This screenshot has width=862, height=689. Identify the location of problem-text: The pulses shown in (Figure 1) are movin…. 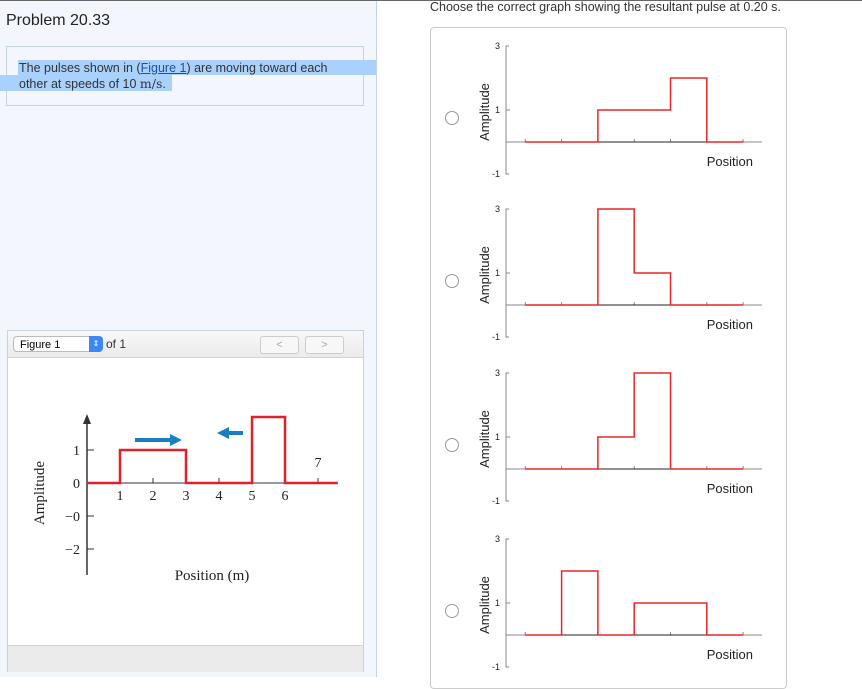
(189, 76).